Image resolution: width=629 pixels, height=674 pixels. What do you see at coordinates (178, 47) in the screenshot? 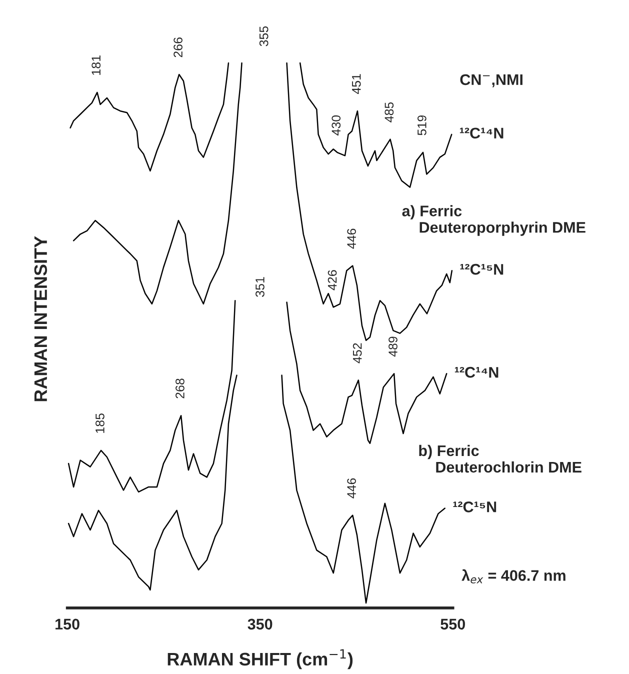
I see `annotation: 266` at bounding box center [178, 47].